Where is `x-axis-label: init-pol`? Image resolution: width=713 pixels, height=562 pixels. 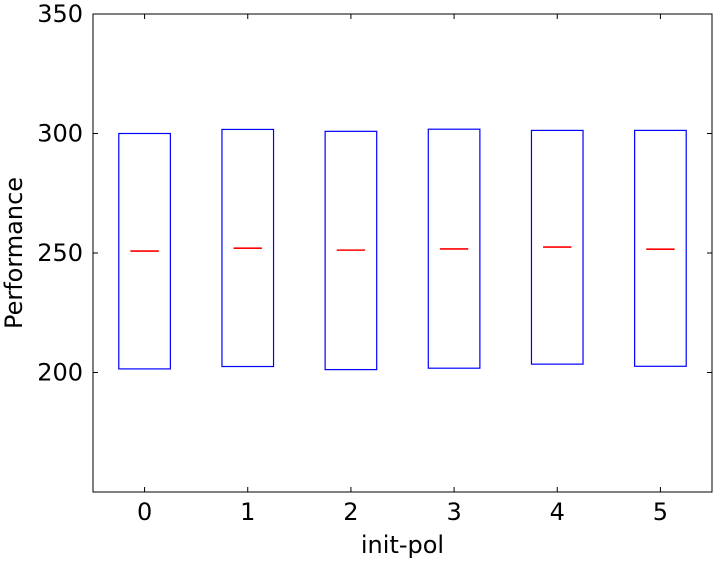 x-axis-label: init-pol is located at coordinates (402, 545).